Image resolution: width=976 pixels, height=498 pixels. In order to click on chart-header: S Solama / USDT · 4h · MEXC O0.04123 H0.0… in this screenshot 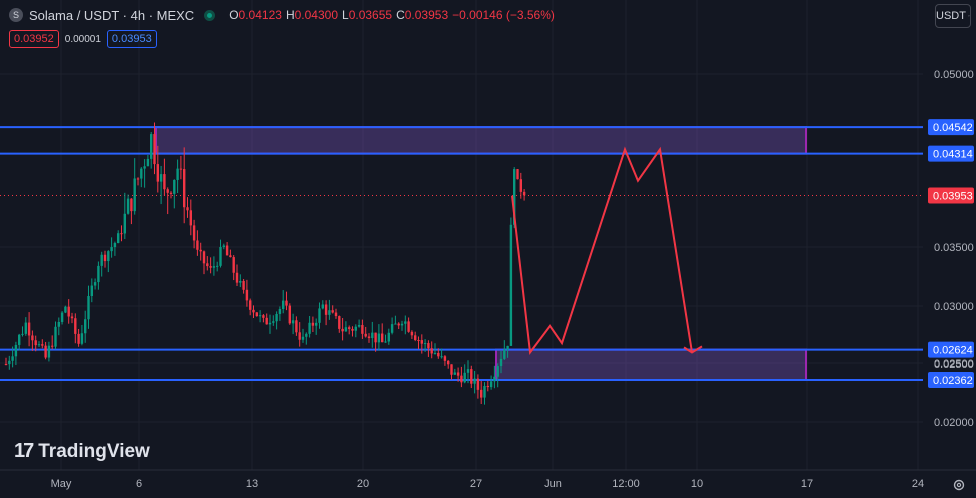, I will do `click(277, 15)`.